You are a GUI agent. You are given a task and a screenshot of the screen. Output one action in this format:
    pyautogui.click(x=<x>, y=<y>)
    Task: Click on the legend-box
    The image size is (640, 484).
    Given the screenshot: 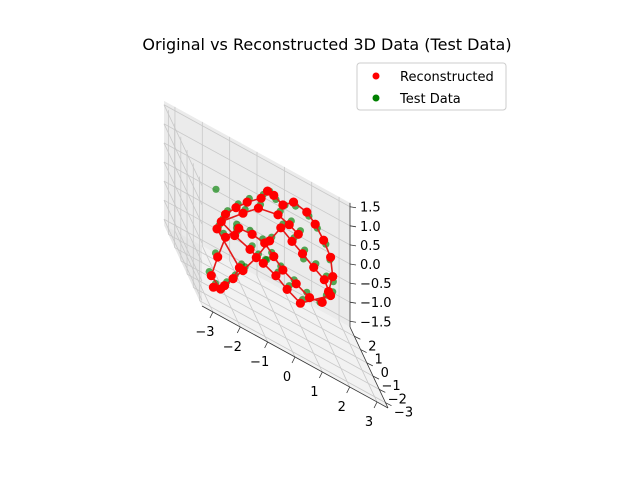 What is the action you would take?
    pyautogui.click(x=431, y=86)
    